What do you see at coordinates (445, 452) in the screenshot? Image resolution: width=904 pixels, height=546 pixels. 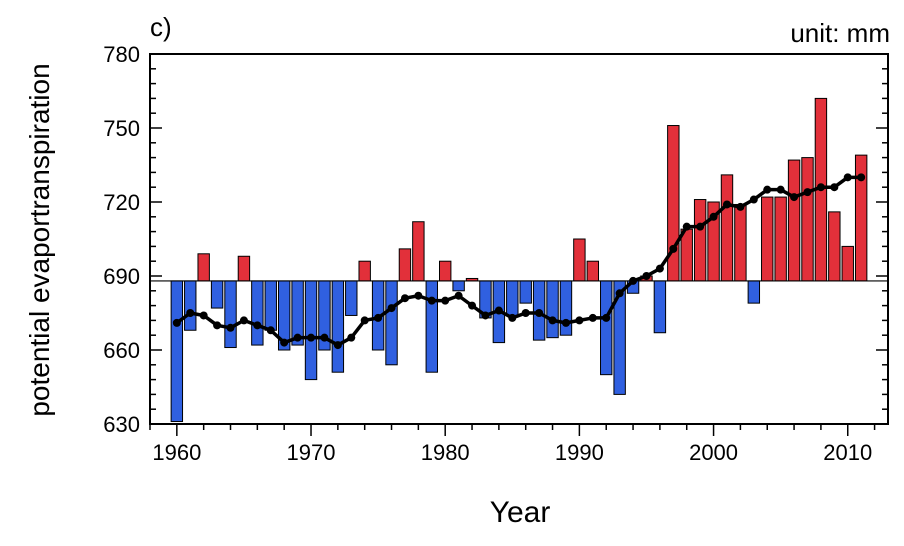 I see `x-tick-label: 1980` at bounding box center [445, 452].